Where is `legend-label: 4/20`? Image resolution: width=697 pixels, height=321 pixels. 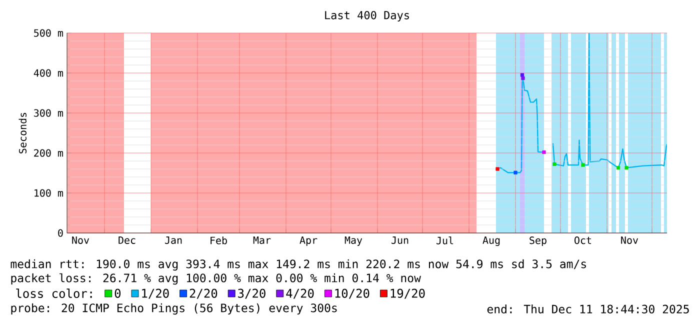 legend-label: 4/20 is located at coordinates (300, 293).